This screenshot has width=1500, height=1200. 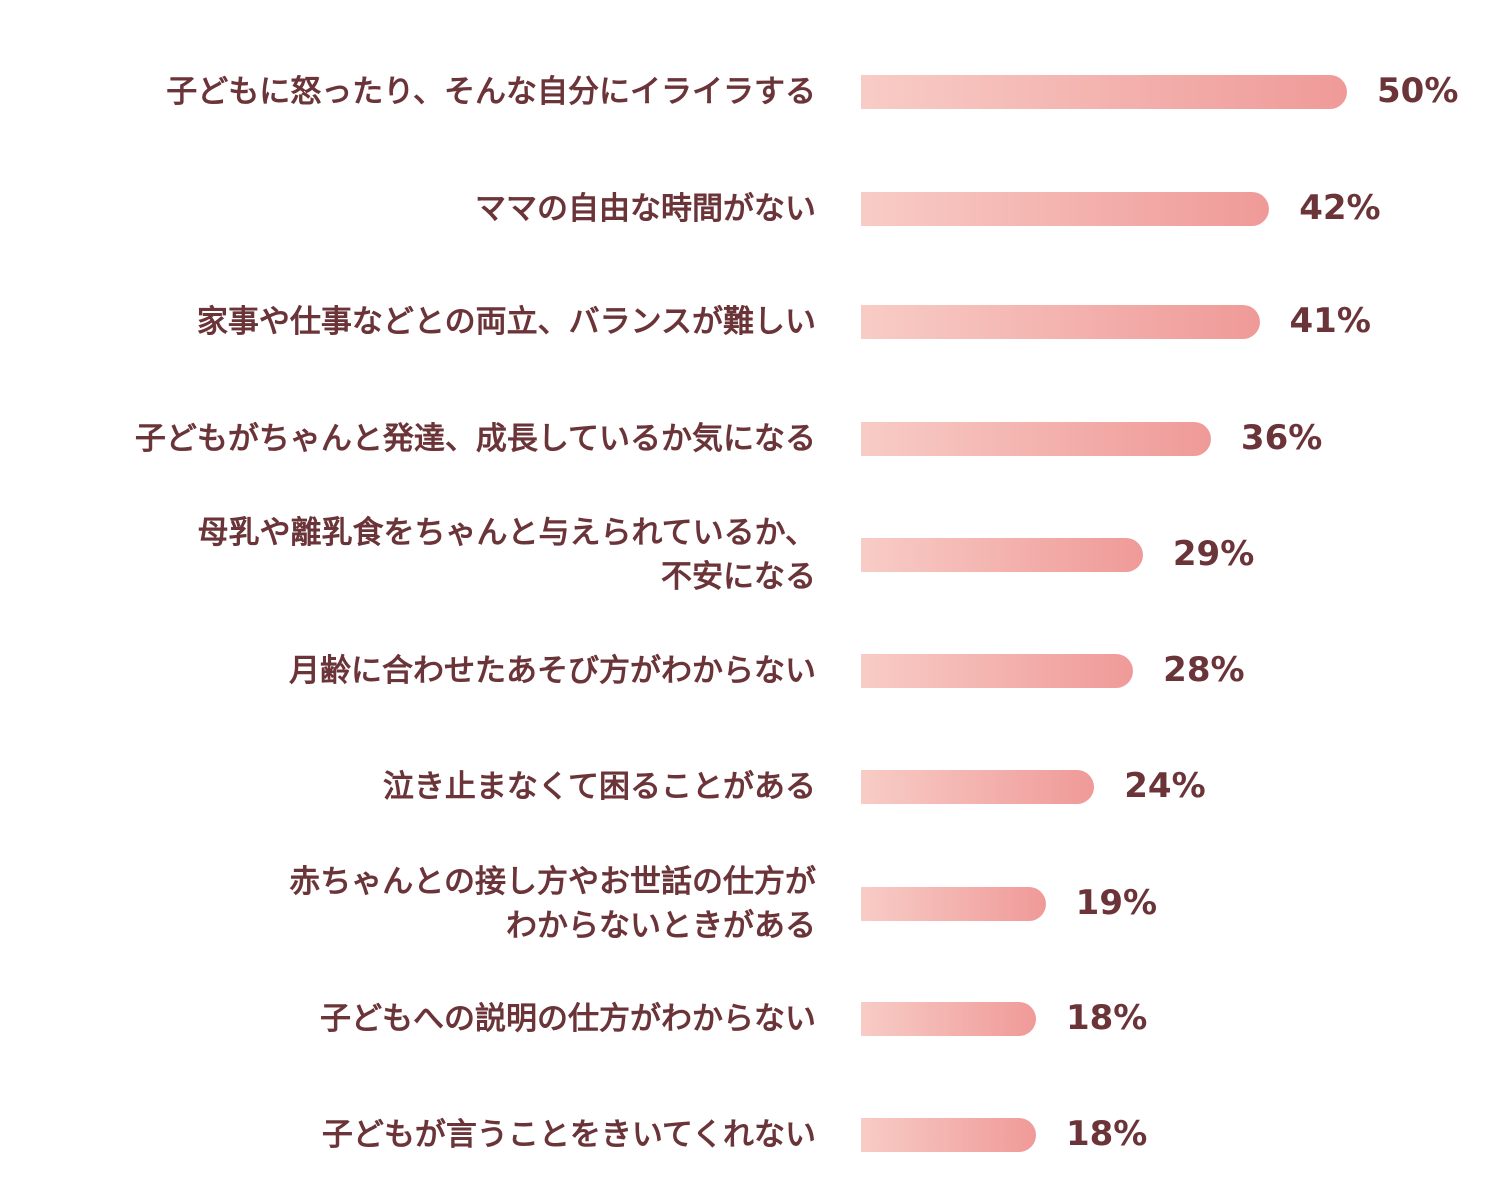 I want to click on category-label: 子どもへの説明の仕方がわからない, so click(x=568, y=1019).